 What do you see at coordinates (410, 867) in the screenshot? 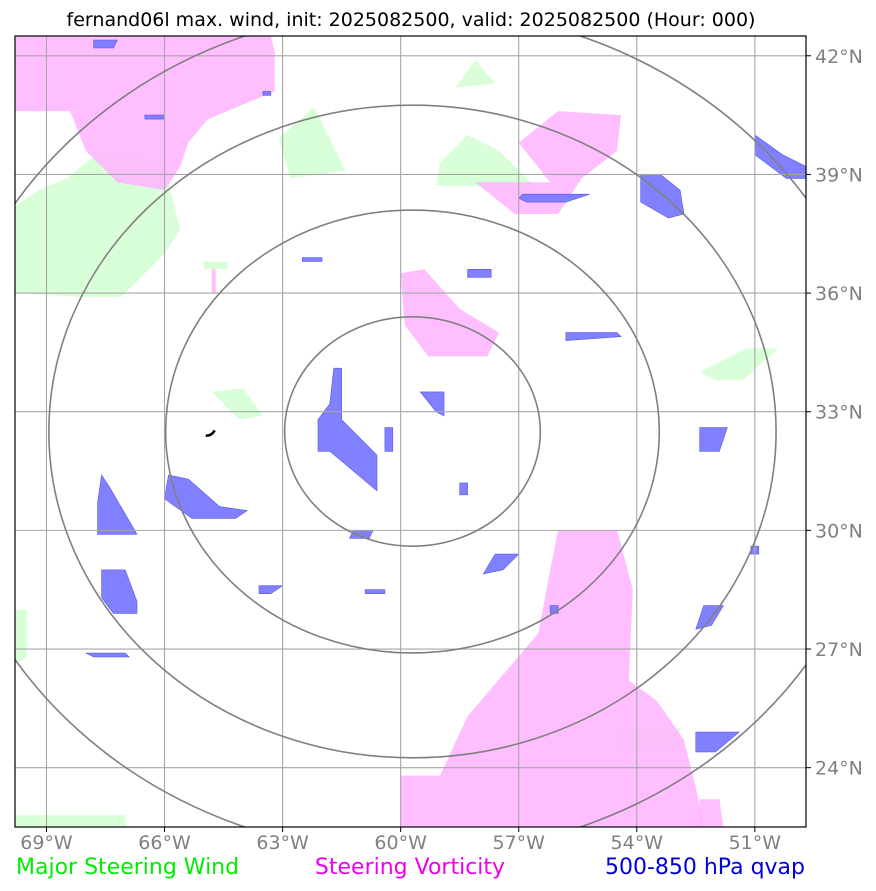
I see `legend-steering-vorticity: Steering Vorticity` at bounding box center [410, 867].